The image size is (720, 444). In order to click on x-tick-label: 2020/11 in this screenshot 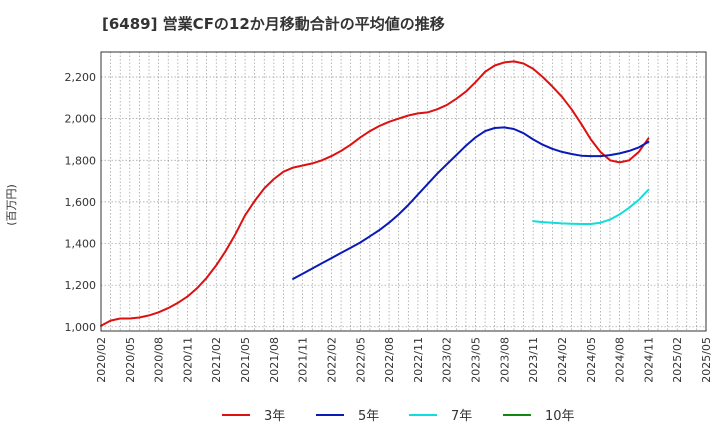, I will do `click(187, 360)`.